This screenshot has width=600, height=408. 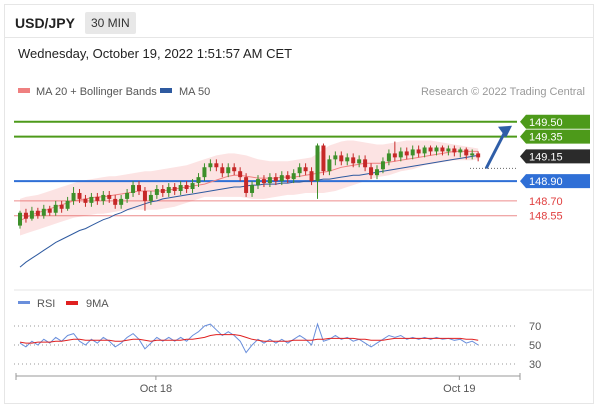 I want to click on chart-header: USD/JPY 30 MIN, so click(x=299, y=21).